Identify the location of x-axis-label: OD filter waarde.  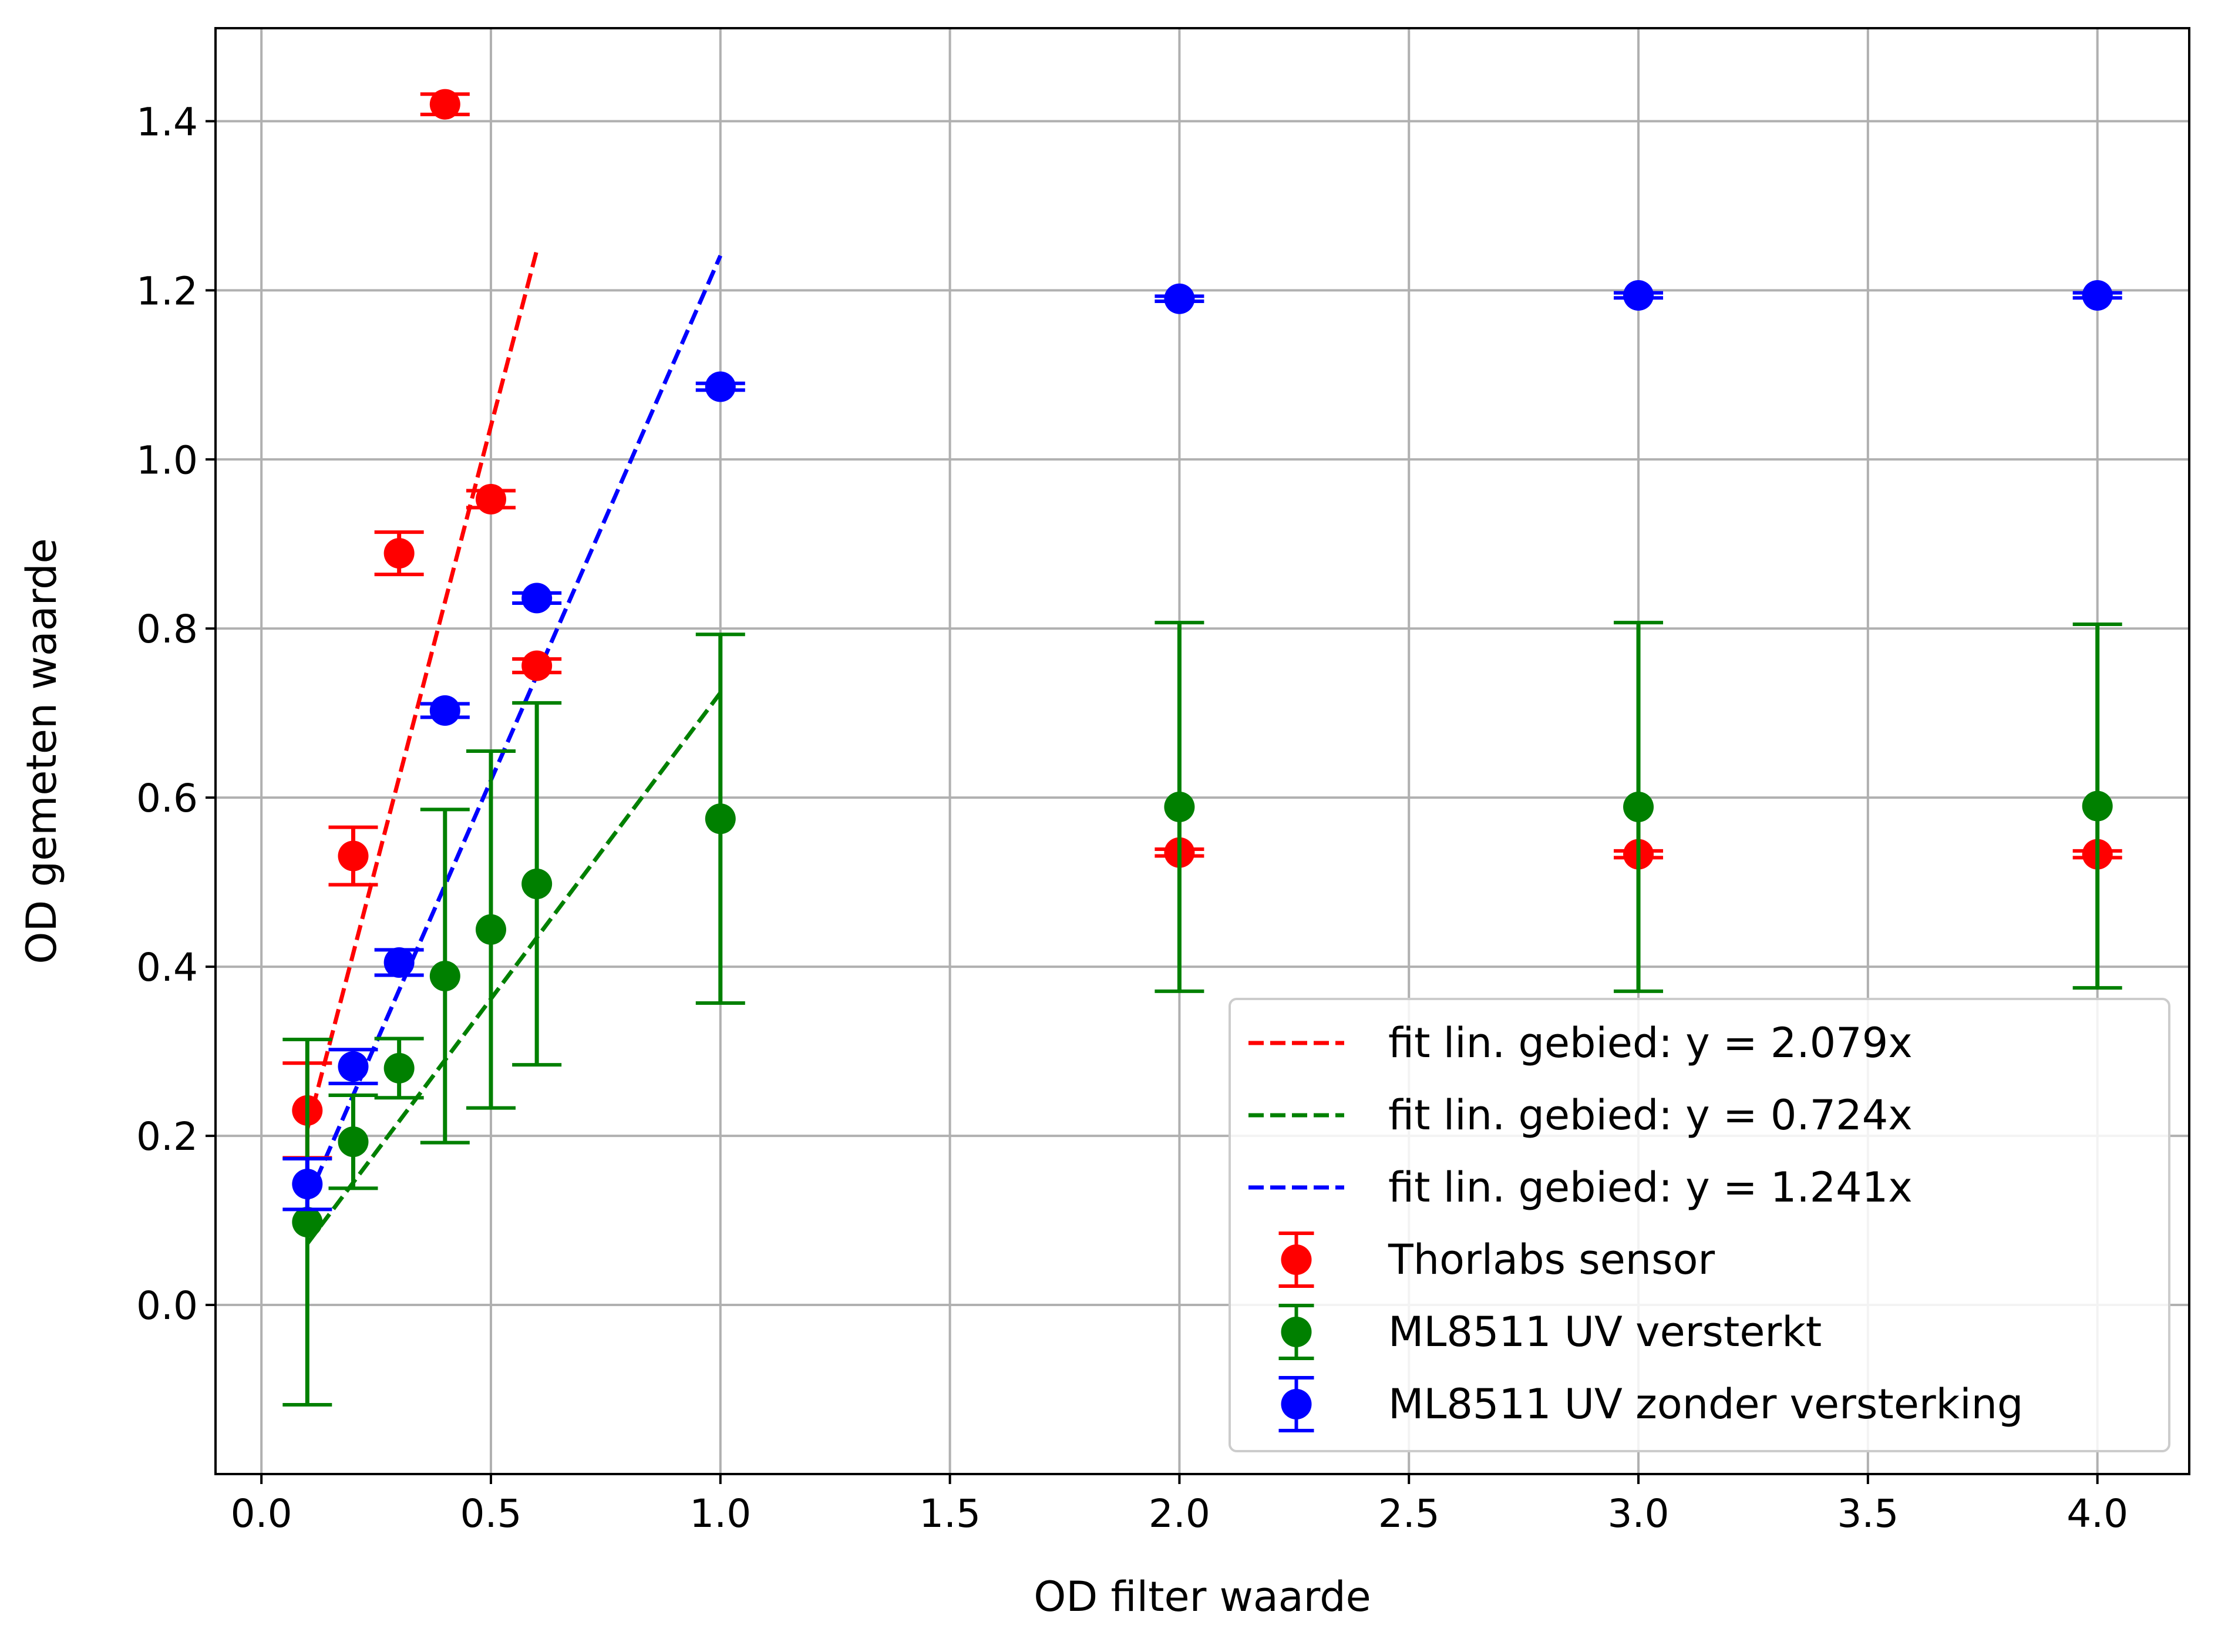
(1203, 1597).